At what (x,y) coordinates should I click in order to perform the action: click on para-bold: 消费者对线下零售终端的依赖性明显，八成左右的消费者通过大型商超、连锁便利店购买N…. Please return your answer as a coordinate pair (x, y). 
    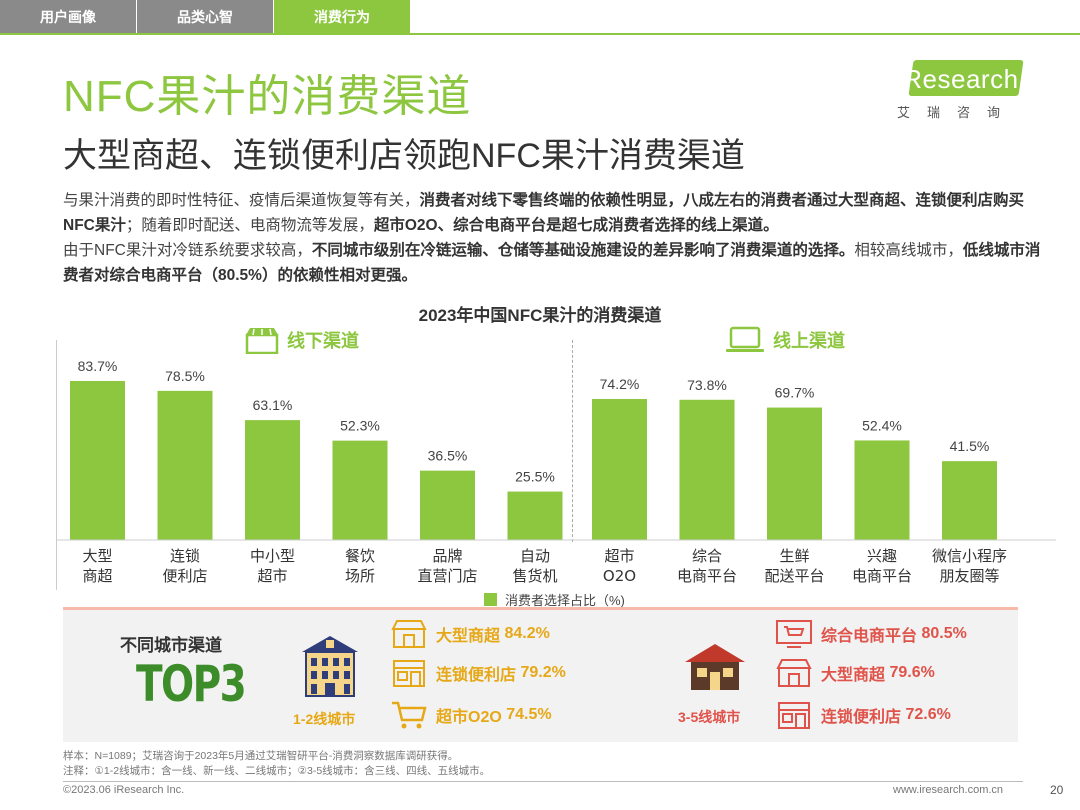
    Looking at the image, I should click on (544, 213).